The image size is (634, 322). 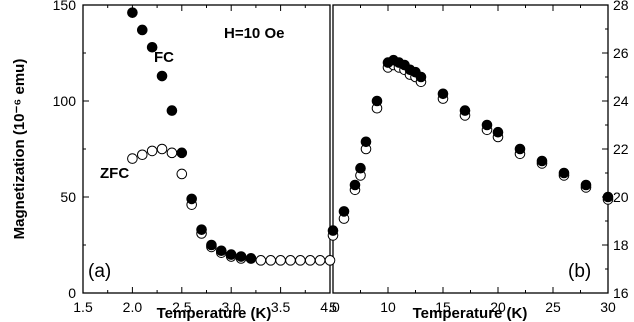 I want to click on y-tick-label-a-1: 50, so click(x=68, y=197).